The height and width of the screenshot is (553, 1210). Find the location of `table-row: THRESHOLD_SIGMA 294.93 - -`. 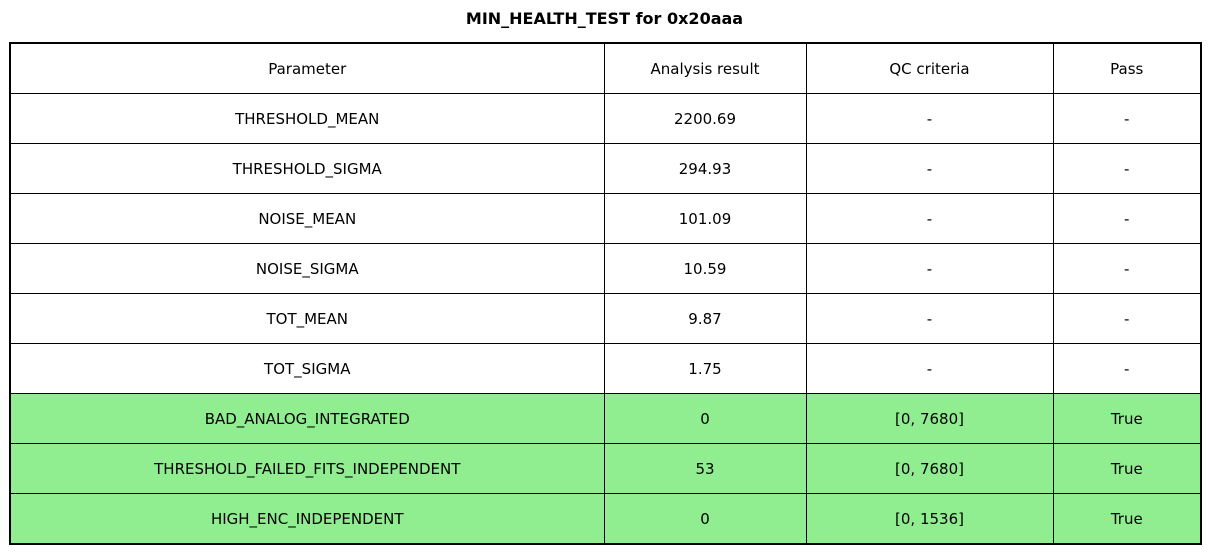

table-row: THRESHOLD_SIGMA 294.93 - - is located at coordinates (605, 168).